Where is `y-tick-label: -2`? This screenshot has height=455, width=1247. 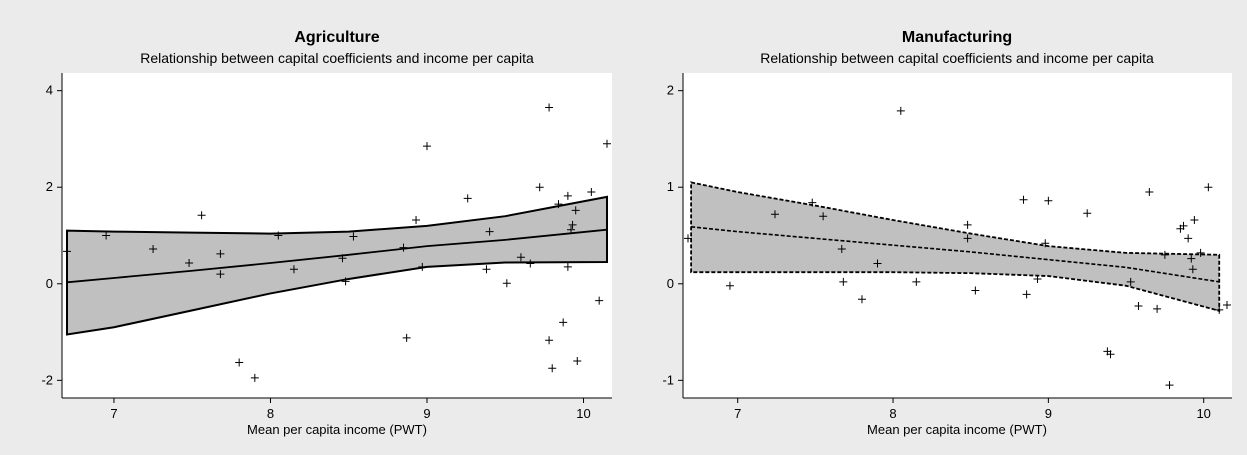
y-tick-label: -2 is located at coordinates (47, 379).